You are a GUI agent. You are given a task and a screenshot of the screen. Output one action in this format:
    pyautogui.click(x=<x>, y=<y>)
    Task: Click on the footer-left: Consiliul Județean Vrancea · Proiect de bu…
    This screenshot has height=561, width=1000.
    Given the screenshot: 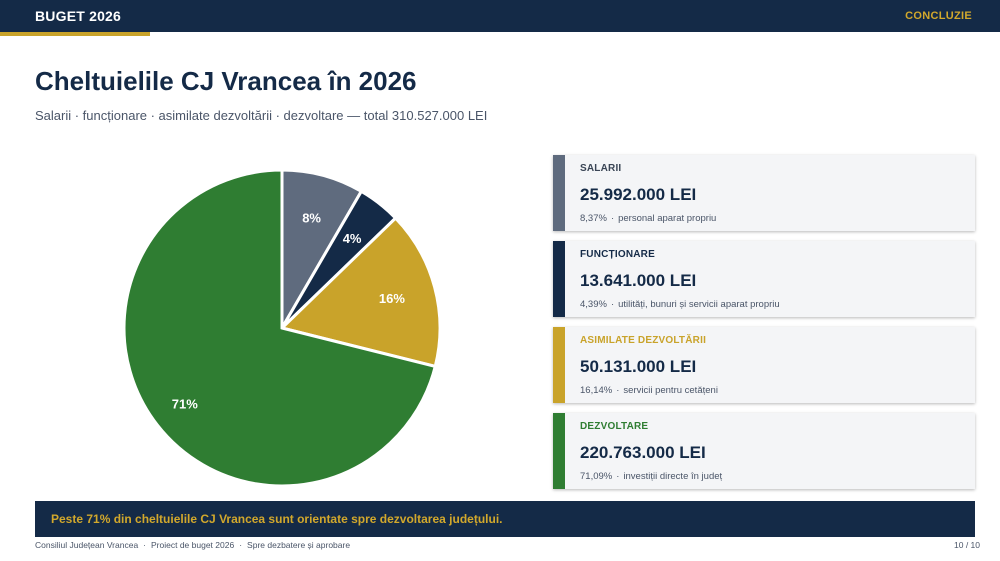 What is the action you would take?
    pyautogui.click(x=192, y=545)
    